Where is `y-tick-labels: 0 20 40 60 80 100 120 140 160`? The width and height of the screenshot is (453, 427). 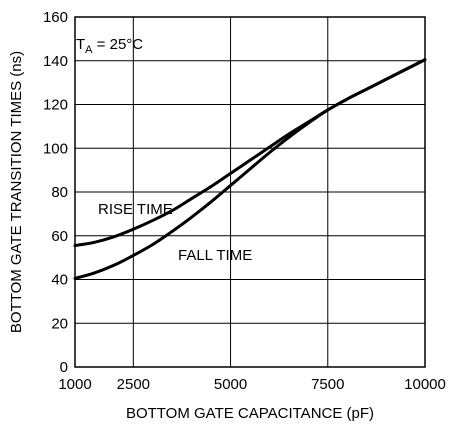 y-tick-labels: 0 20 40 60 80 100 120 140 160 is located at coordinates (55, 192).